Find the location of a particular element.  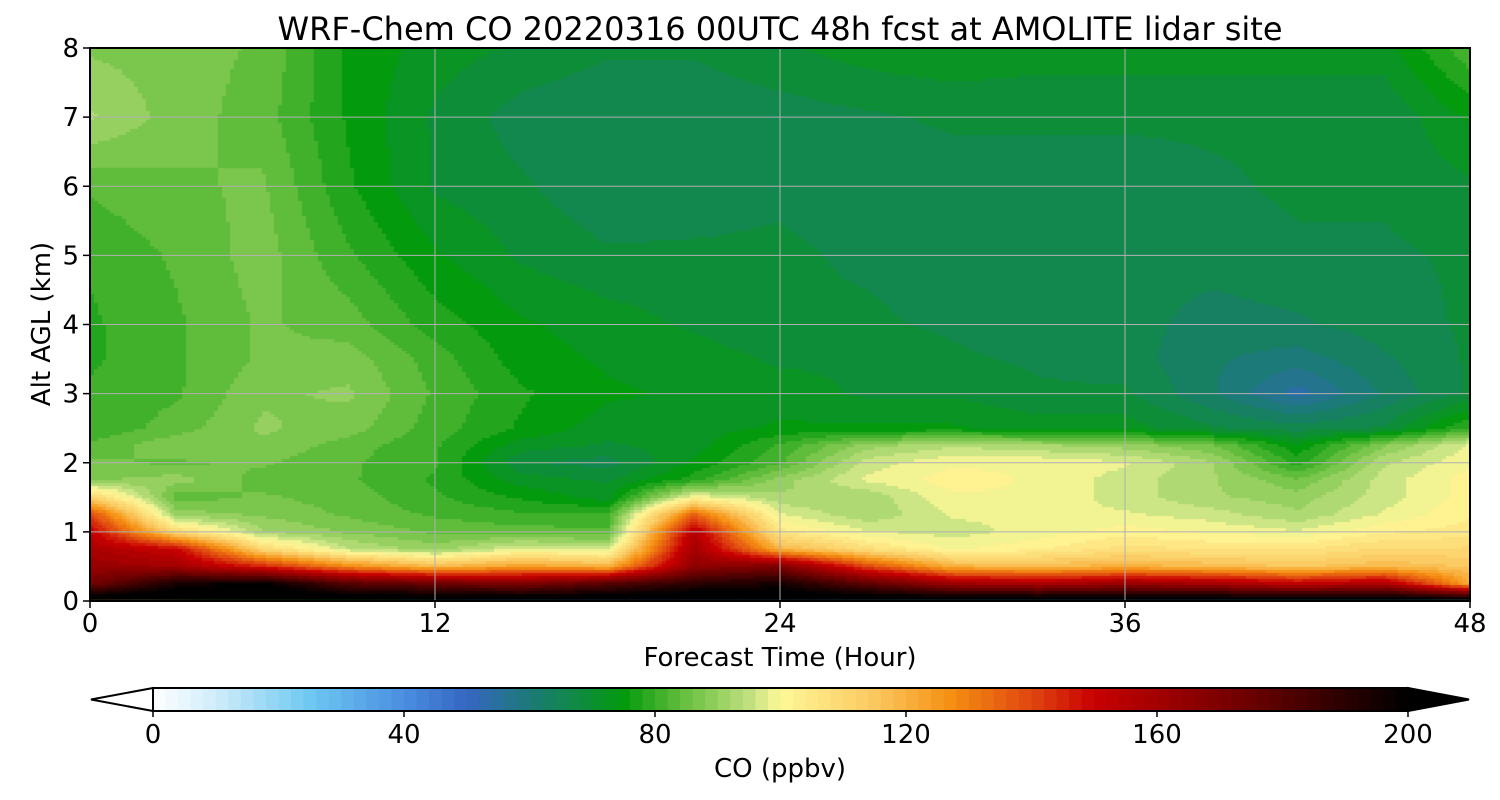

colorbar-tick-label: 40 is located at coordinates (403, 735).